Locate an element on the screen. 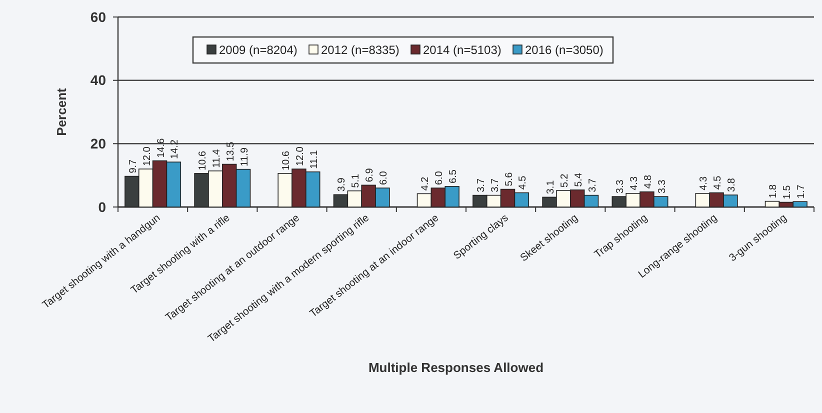 This screenshot has width=822, height=413. data-label: 3.8 is located at coordinates (732, 185).